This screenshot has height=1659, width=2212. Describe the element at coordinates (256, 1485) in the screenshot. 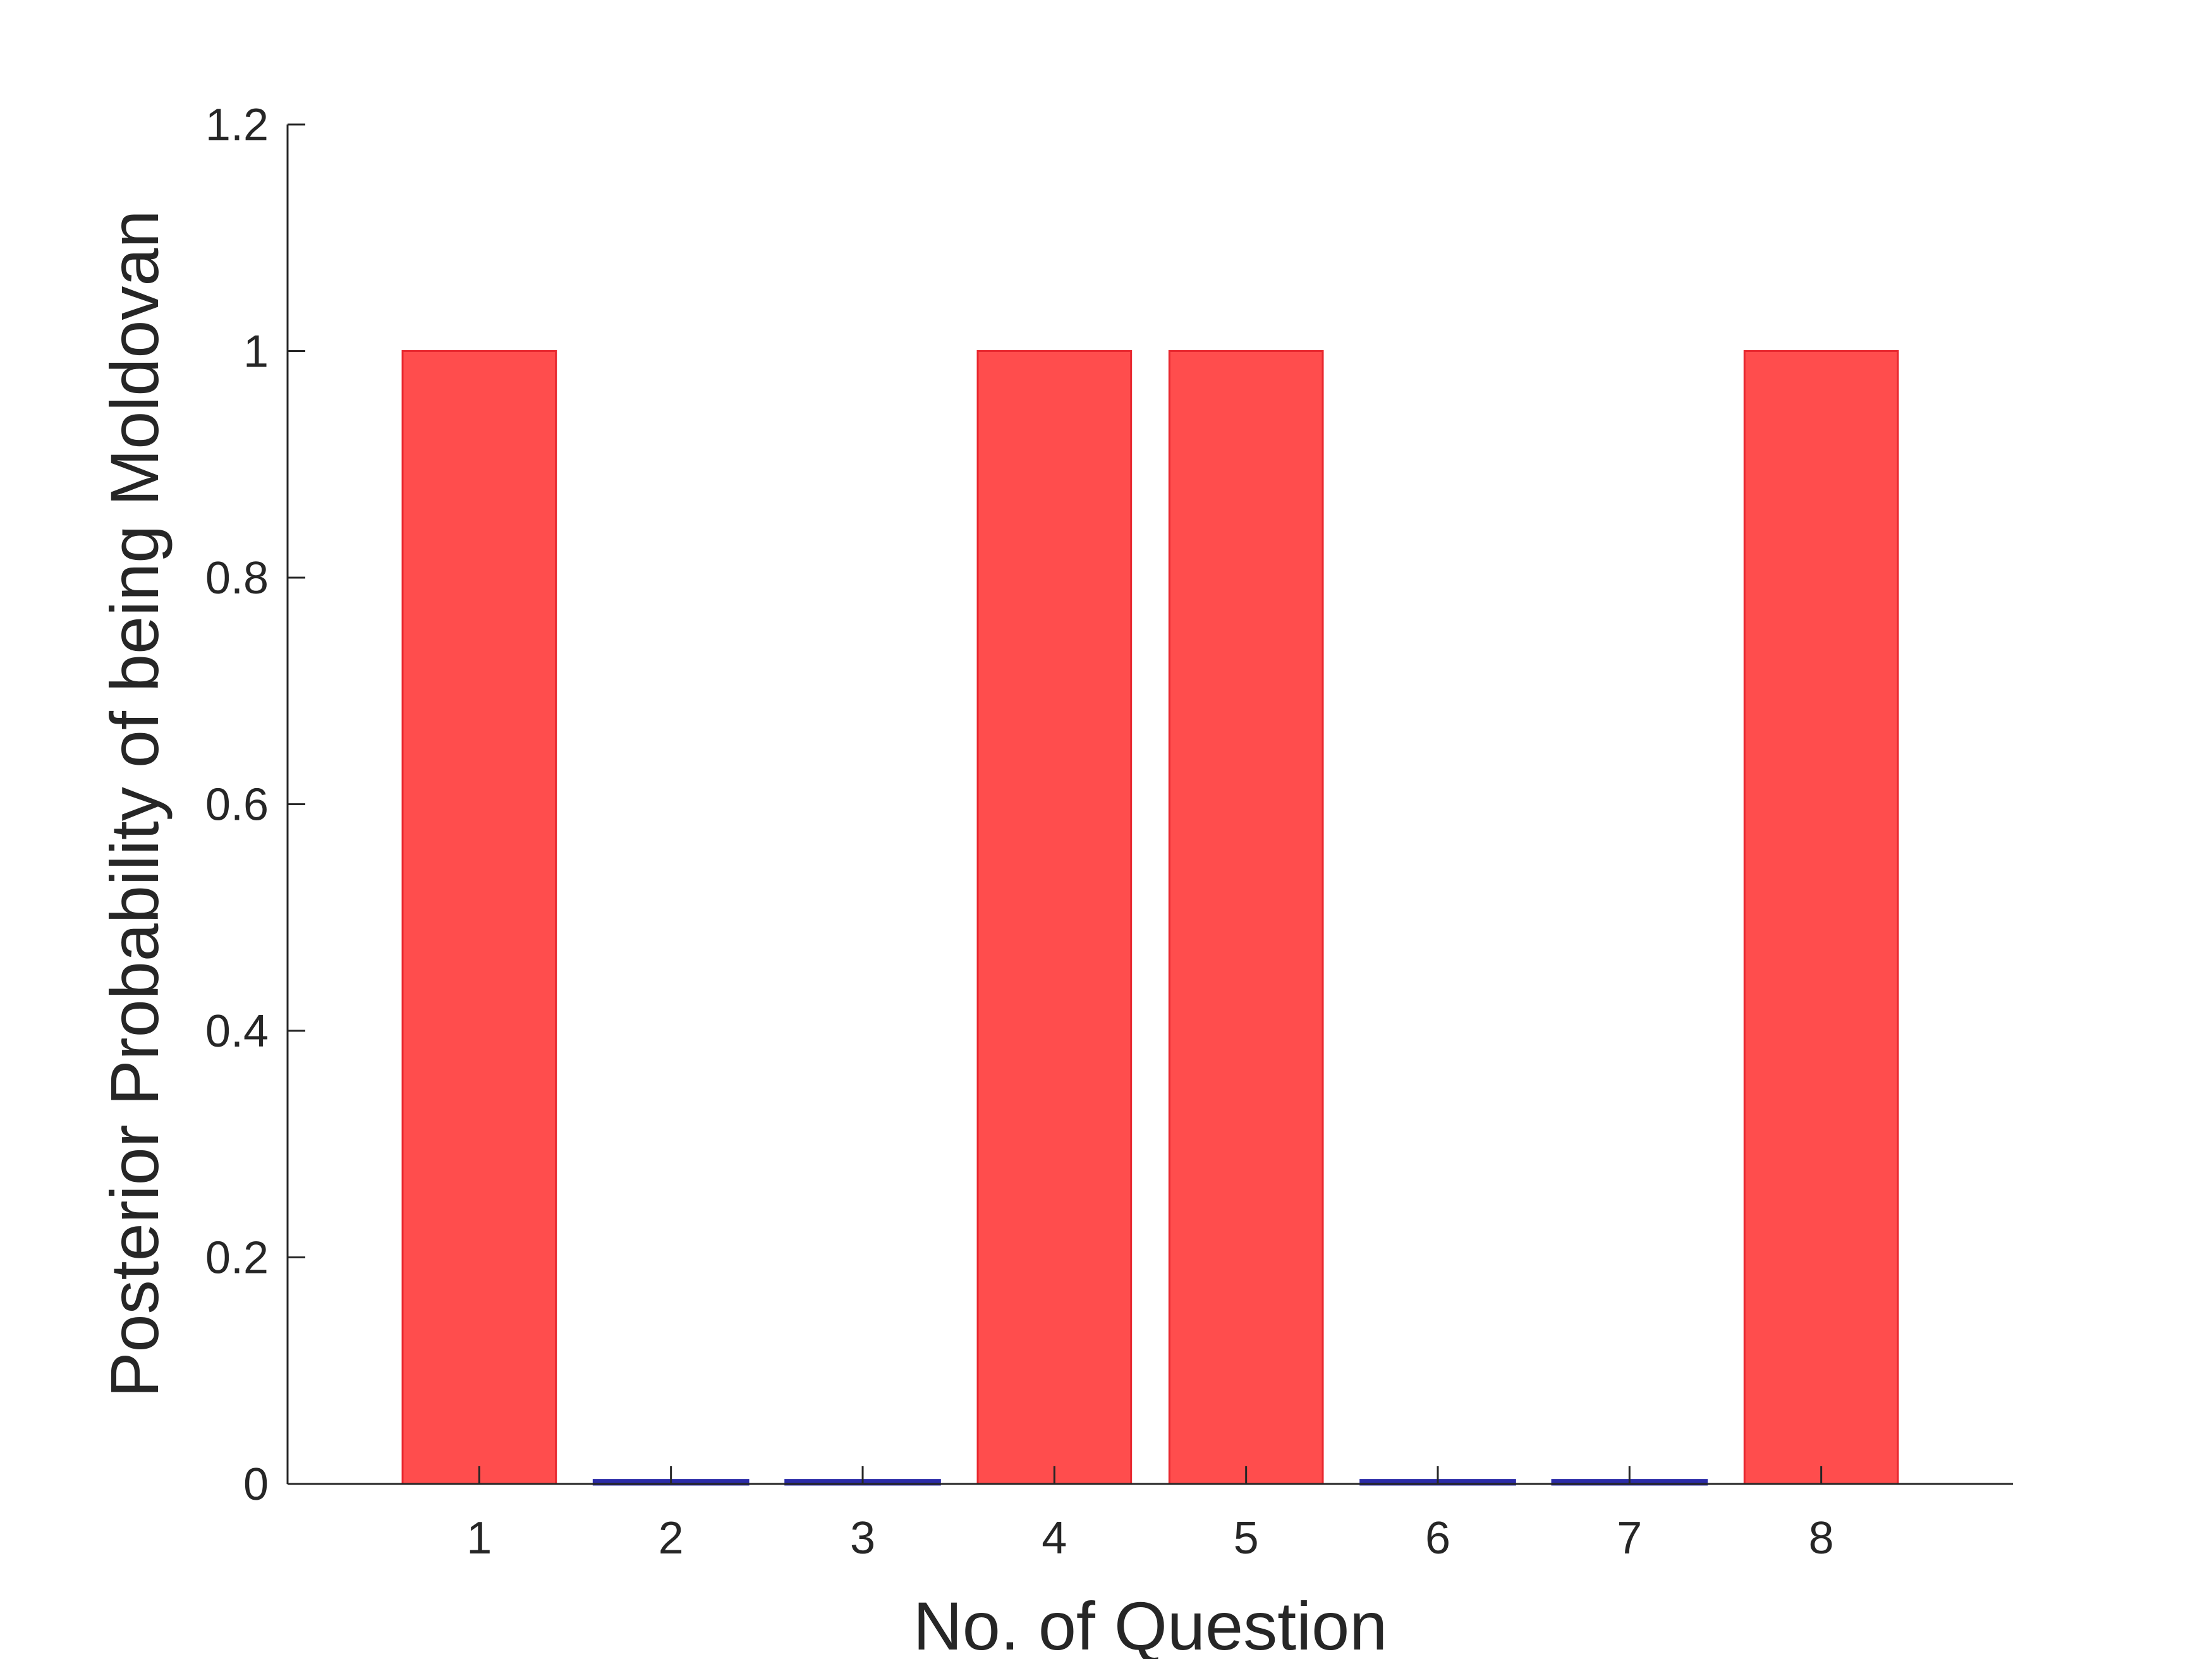

I see `y-tick-label: 0` at that location.